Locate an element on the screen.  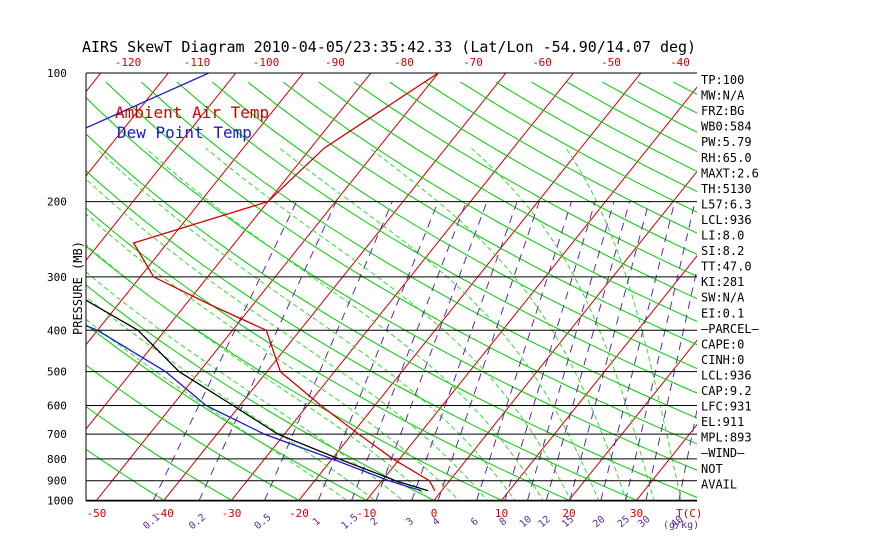
index-entry: RH:65.0 is located at coordinates (726, 158).